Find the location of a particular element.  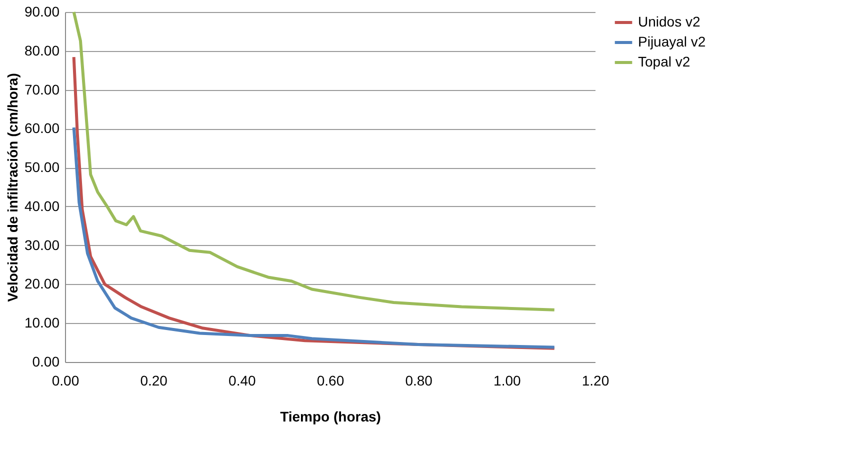

y-tick-label: 40.00 is located at coordinates (42, 206).